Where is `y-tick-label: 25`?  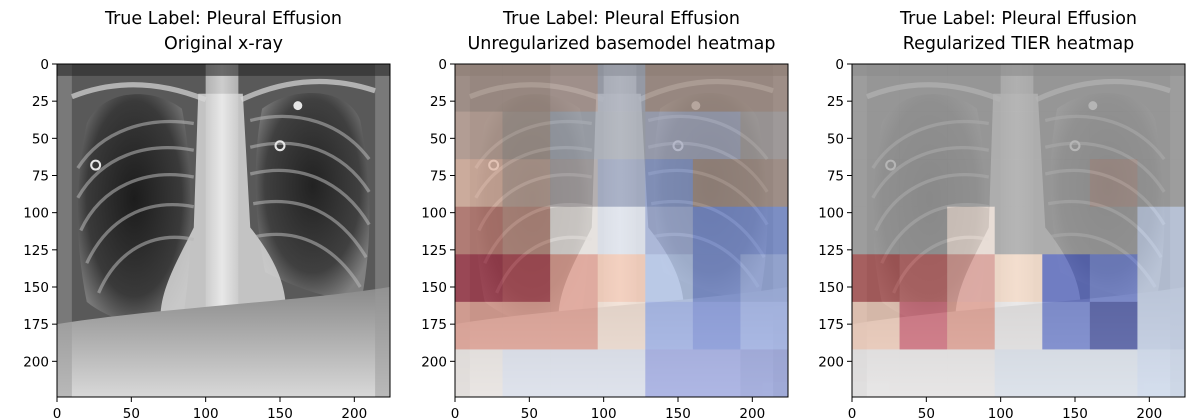 y-tick-label: 25 is located at coordinates (40, 102).